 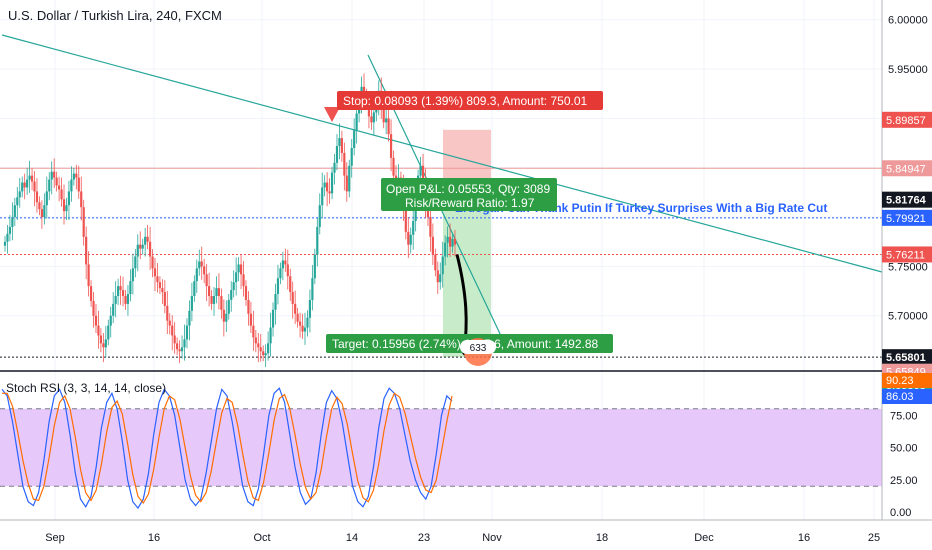 What do you see at coordinates (468, 189) in the screenshot?
I see `pnl-line1: Open P&L: 0.05553, Qty: 3089` at bounding box center [468, 189].